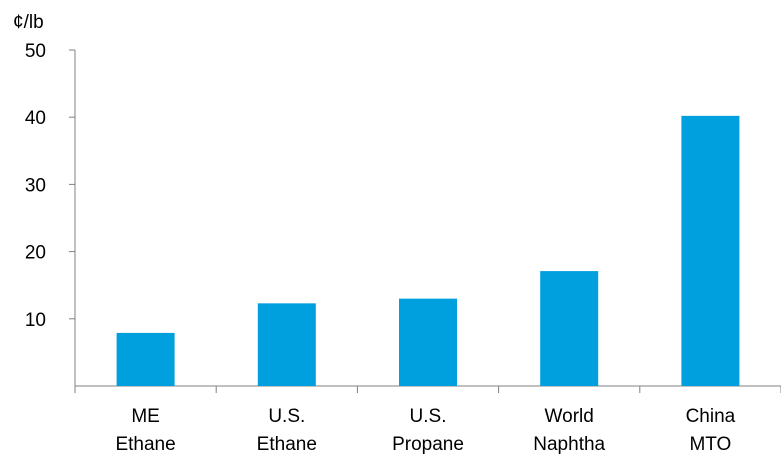 This screenshot has width=781, height=462. Describe the element at coordinates (711, 416) in the screenshot. I see `x-tick-label-line: China` at that location.